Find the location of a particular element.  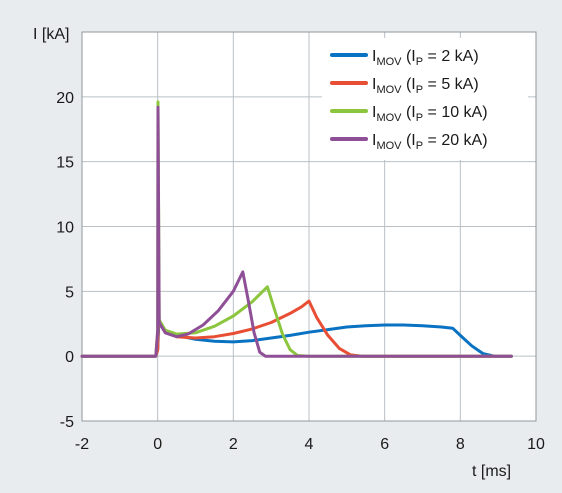

x-tick-label: 6 is located at coordinates (384, 444).